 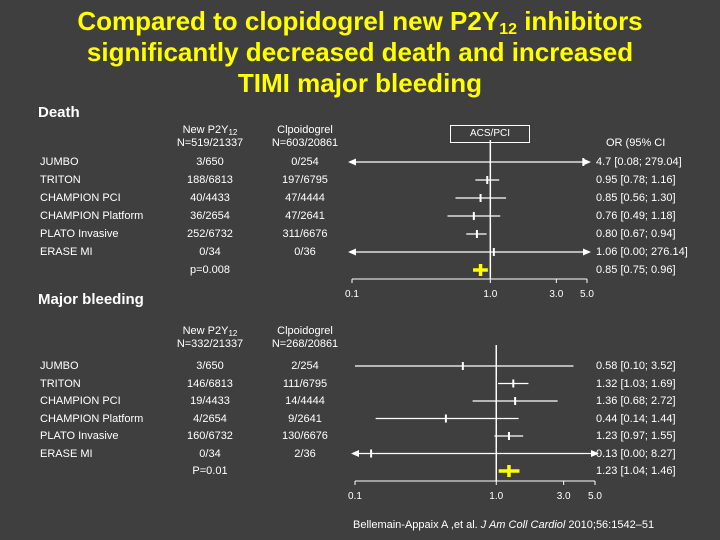 I want to click on clopidogrel-events: 197/6795, so click(x=305, y=180).